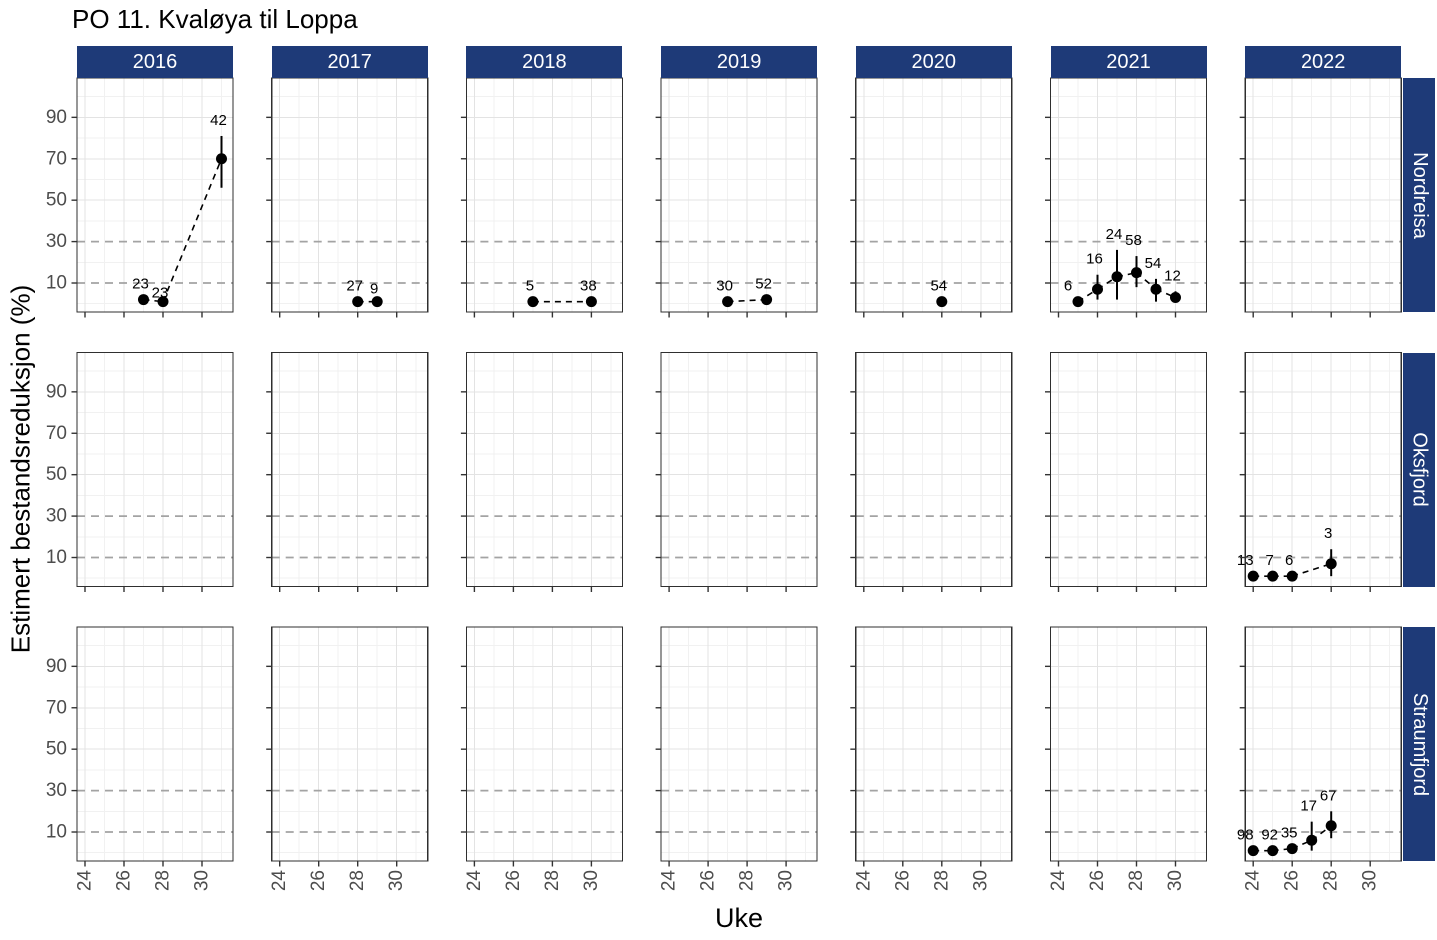 Image resolution: width=1437 pixels, height=940 pixels. What do you see at coordinates (724, 286) in the screenshot?
I see `point-label: 30` at bounding box center [724, 286].